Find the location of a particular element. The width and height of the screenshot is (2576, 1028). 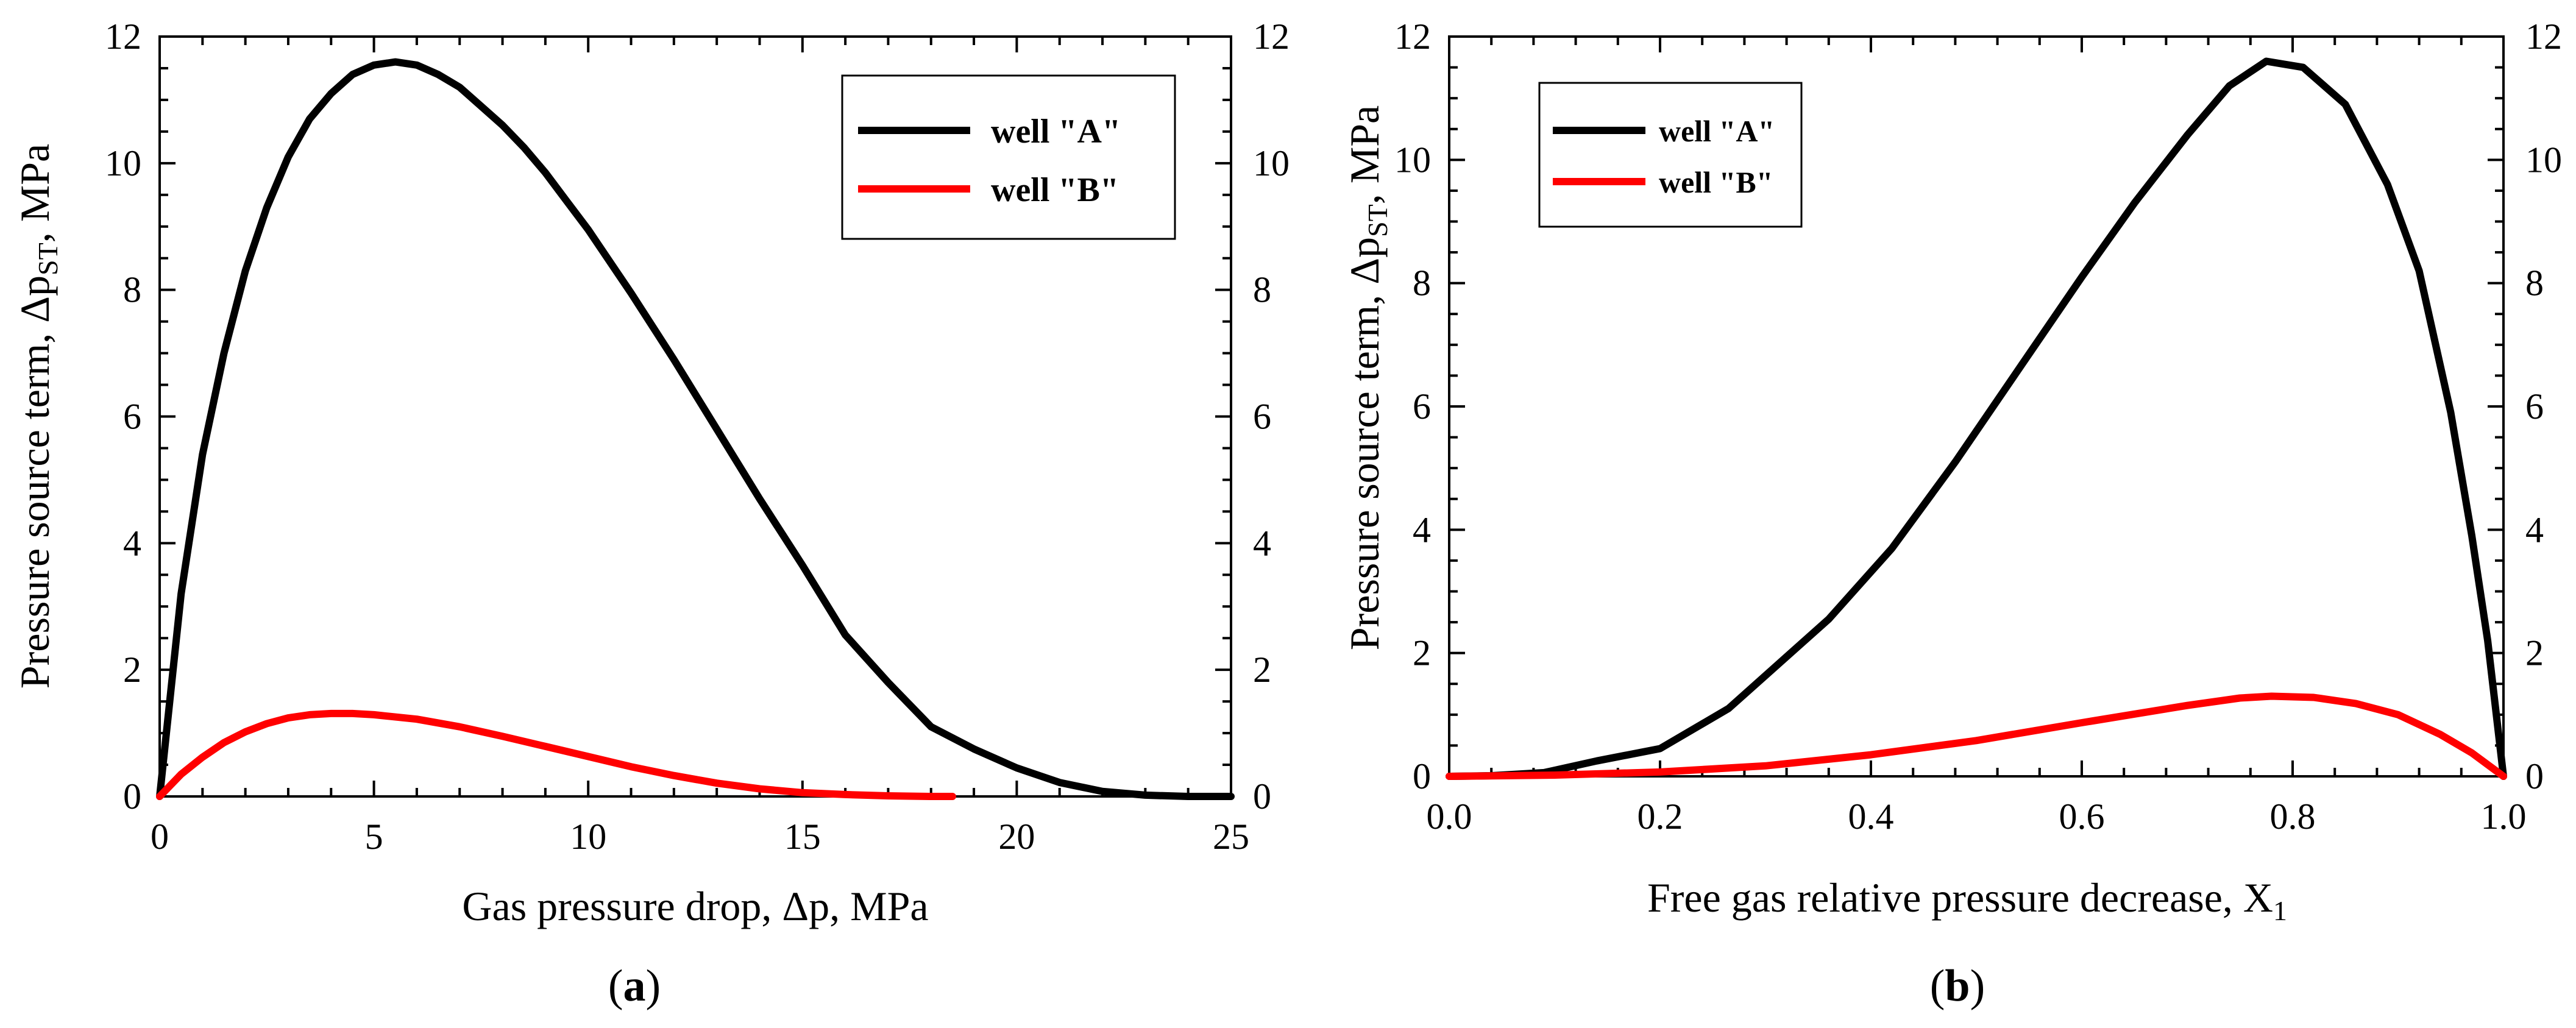

y-tick-labels-right-a: 0 2 4 6 8 10 12 is located at coordinates (1271, 416).